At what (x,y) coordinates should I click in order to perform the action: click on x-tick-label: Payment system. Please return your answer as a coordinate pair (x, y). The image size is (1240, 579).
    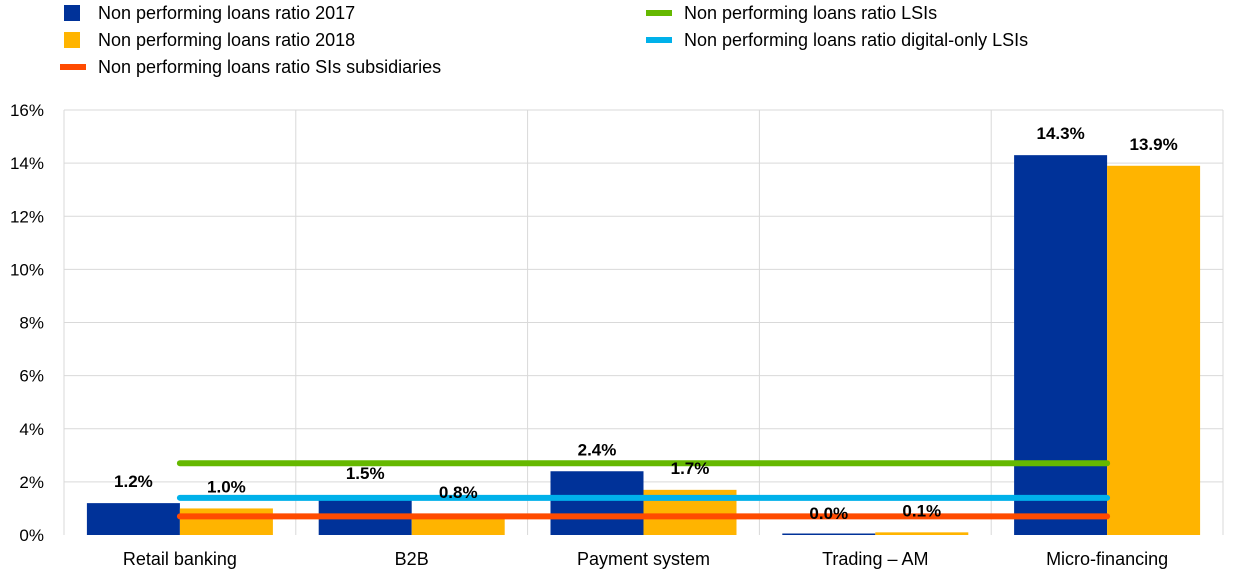
    Looking at the image, I should click on (643, 559).